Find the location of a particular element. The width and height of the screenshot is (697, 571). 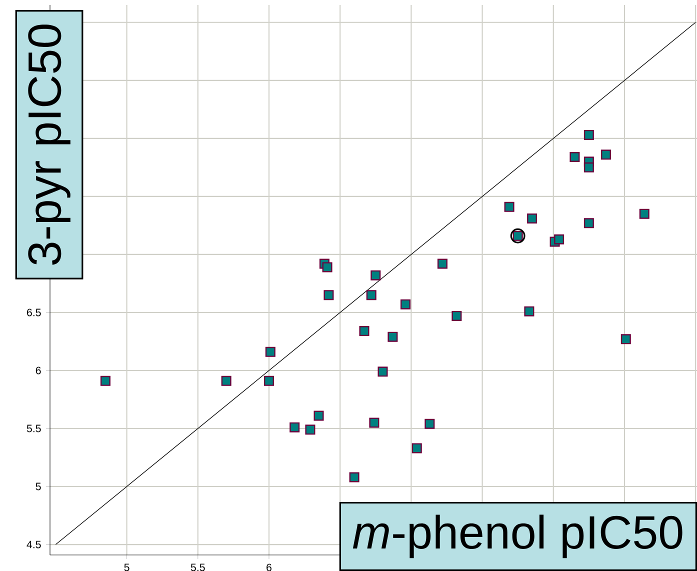

y-tick-label: 5 is located at coordinates (38, 486).